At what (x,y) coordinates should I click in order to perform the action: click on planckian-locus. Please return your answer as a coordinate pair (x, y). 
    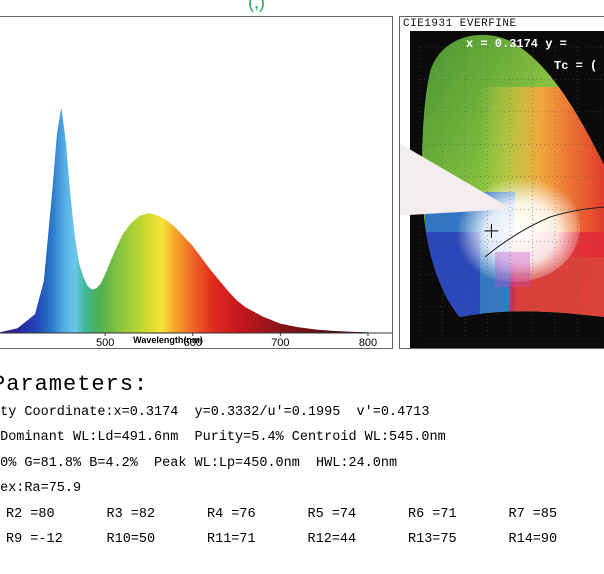
    Looking at the image, I should click on (544, 232).